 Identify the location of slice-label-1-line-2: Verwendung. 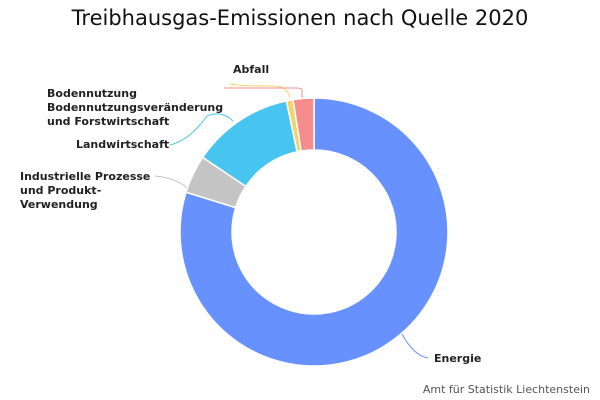
(59, 204).